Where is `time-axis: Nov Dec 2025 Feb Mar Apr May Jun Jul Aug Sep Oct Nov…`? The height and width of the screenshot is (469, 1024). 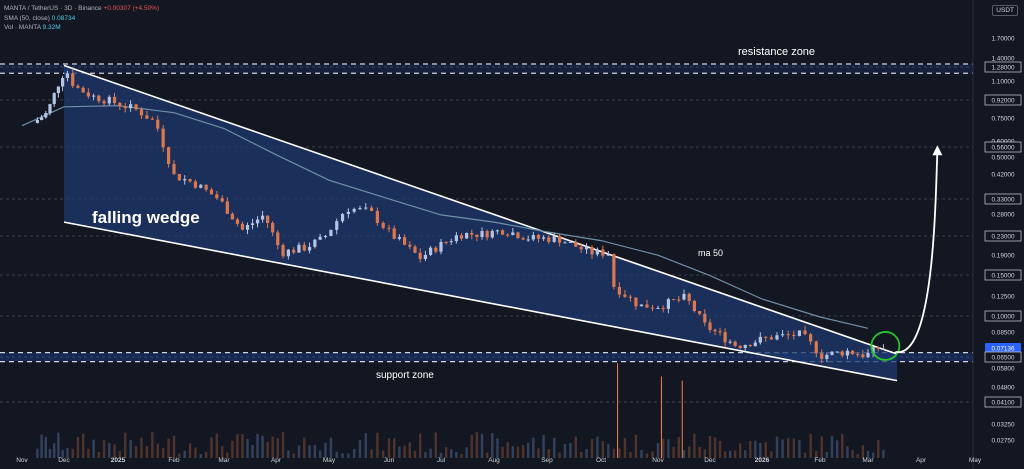
time-axis: Nov Dec 2025 Feb Mar Apr May Jun Jul Aug Sep Oct Nov… is located at coordinates (499, 460).